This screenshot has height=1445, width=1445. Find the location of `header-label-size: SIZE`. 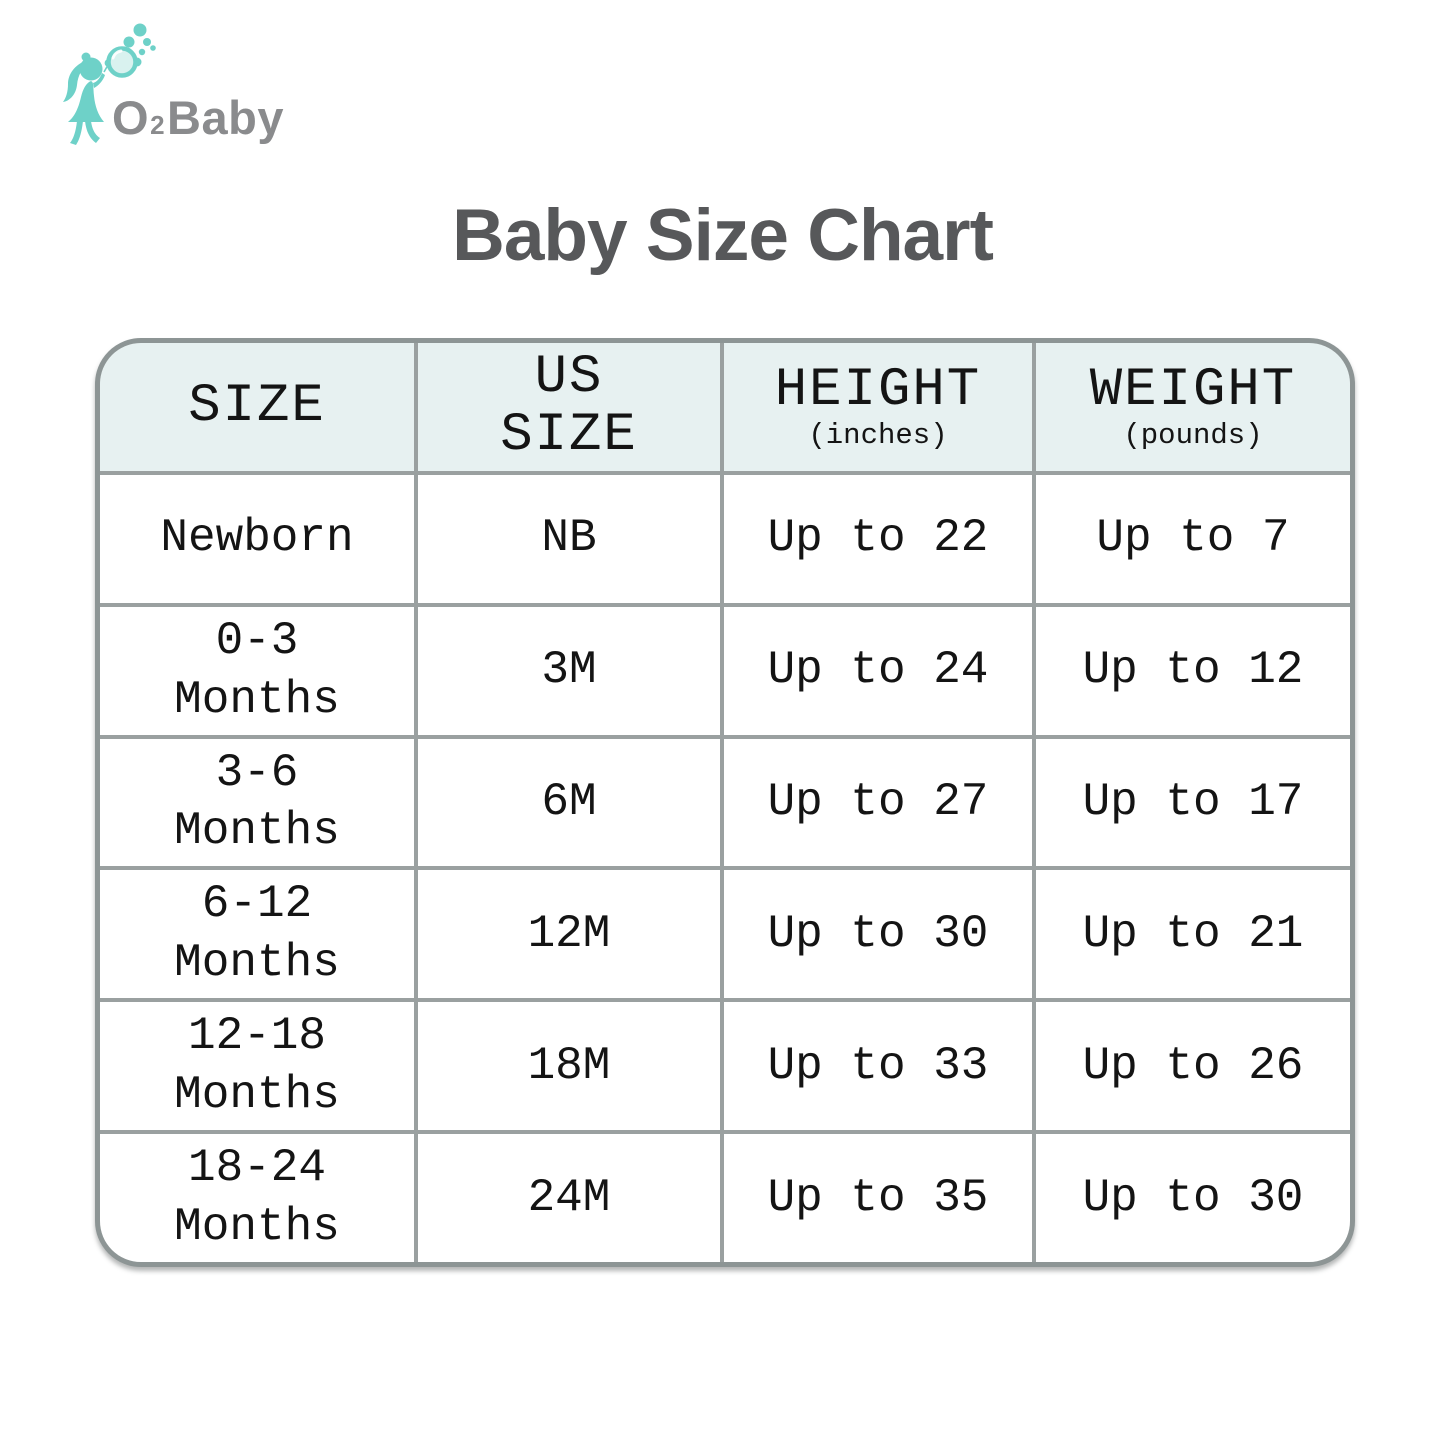

header-label-size: SIZE is located at coordinates (257, 406).